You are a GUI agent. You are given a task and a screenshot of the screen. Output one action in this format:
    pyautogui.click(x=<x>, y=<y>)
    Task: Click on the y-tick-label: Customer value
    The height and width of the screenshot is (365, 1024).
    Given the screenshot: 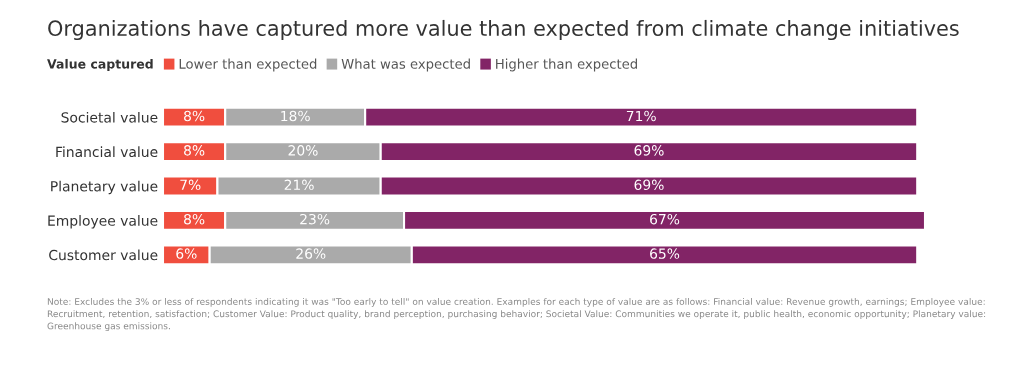 What is the action you would take?
    pyautogui.click(x=103, y=255)
    